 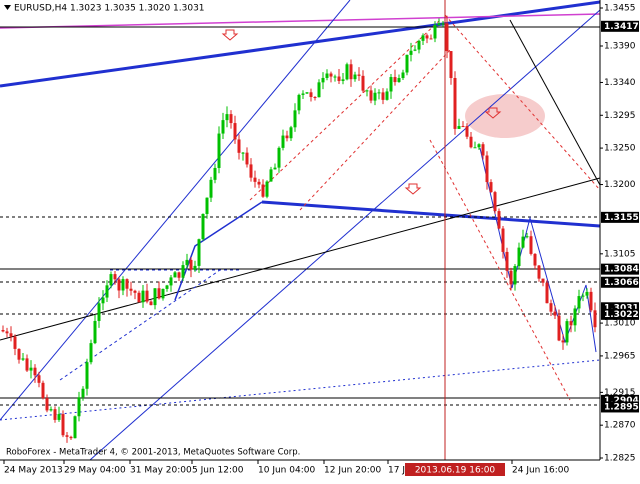 I want to click on time-label: 10 Jun 04:00, so click(x=286, y=471).